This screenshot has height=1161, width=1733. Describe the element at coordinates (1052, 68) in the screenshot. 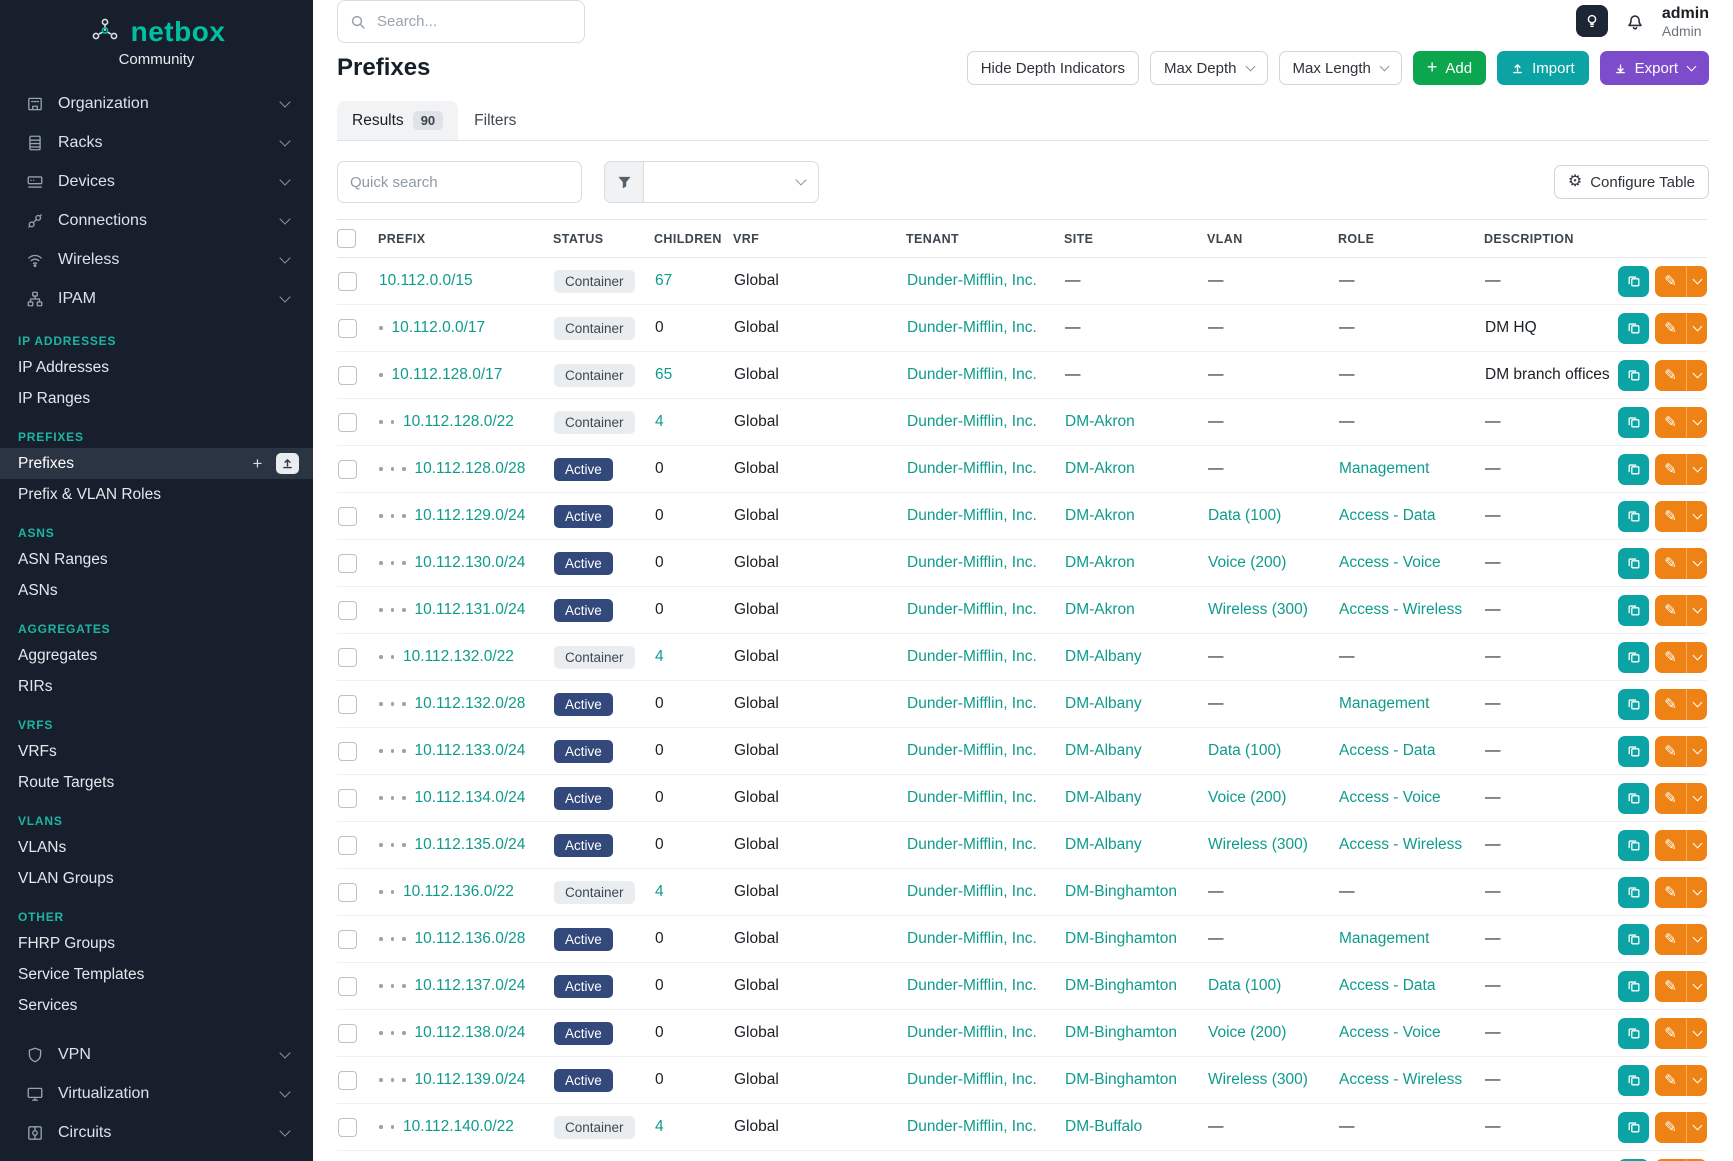

I see `hide-depth-indicators-button: Hide Depth Indicators` at that location.